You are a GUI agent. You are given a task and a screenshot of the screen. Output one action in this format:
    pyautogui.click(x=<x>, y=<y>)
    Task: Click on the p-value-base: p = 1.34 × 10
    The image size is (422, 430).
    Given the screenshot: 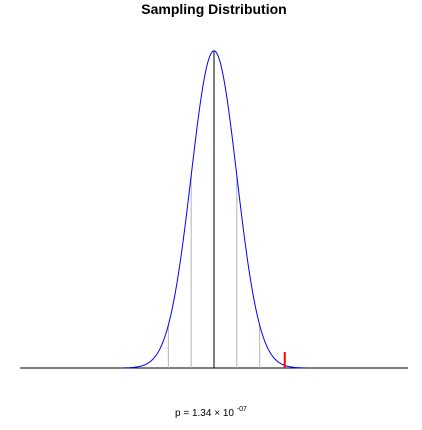 What is the action you would take?
    pyautogui.click(x=204, y=413)
    